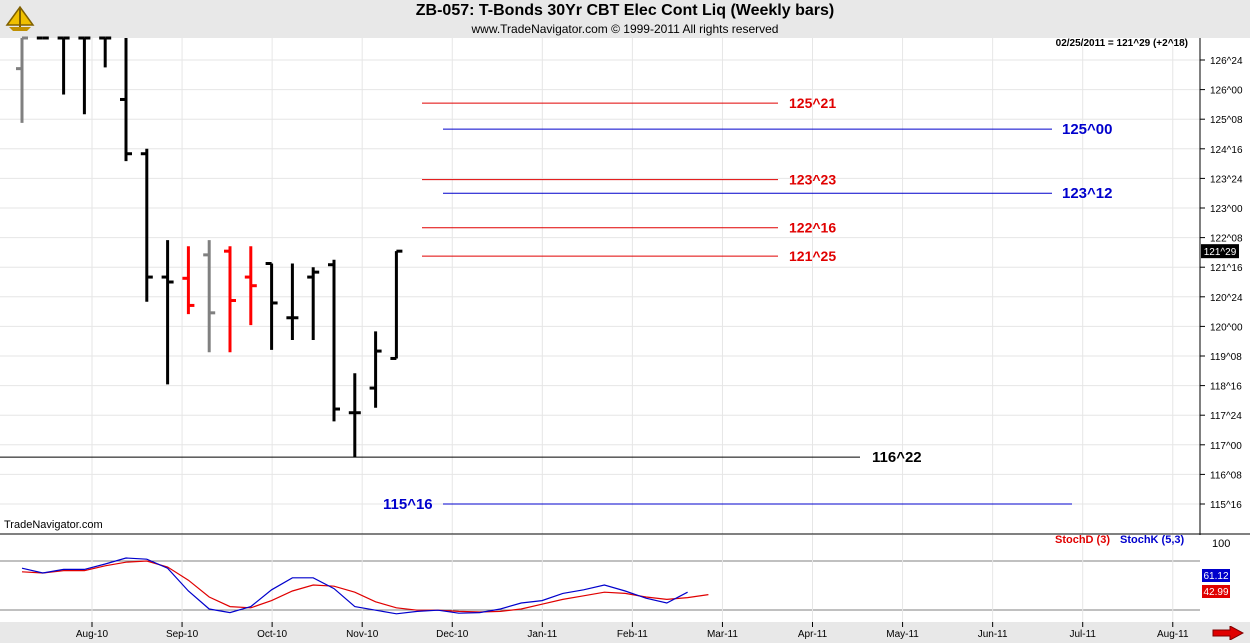 Image resolution: width=1250 pixels, height=643 pixels. I want to click on price-tick-label: 125^08, so click(1226, 120).